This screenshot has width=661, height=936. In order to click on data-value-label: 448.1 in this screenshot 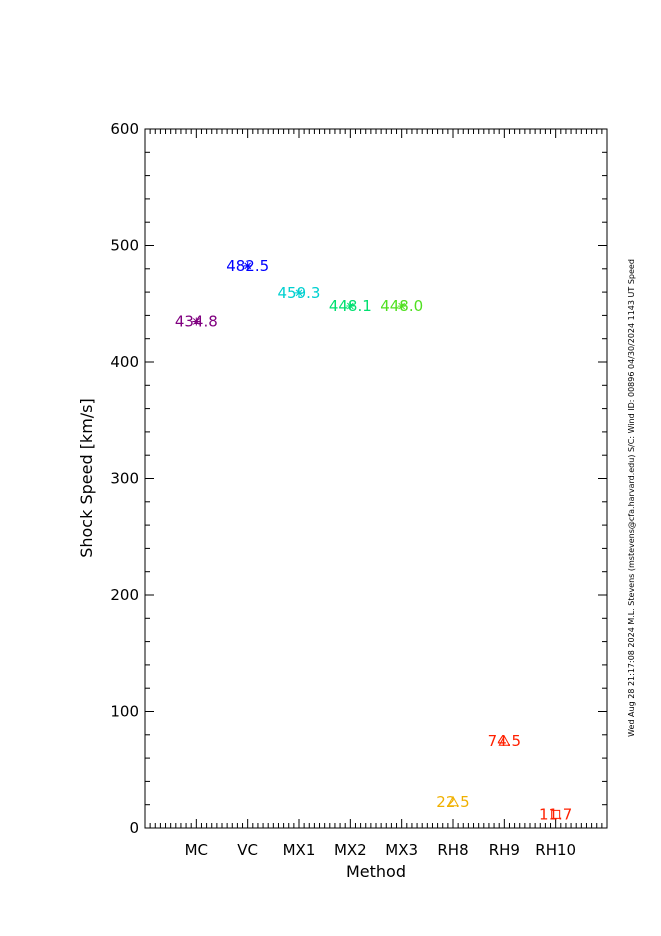, I will do `click(350, 306)`.